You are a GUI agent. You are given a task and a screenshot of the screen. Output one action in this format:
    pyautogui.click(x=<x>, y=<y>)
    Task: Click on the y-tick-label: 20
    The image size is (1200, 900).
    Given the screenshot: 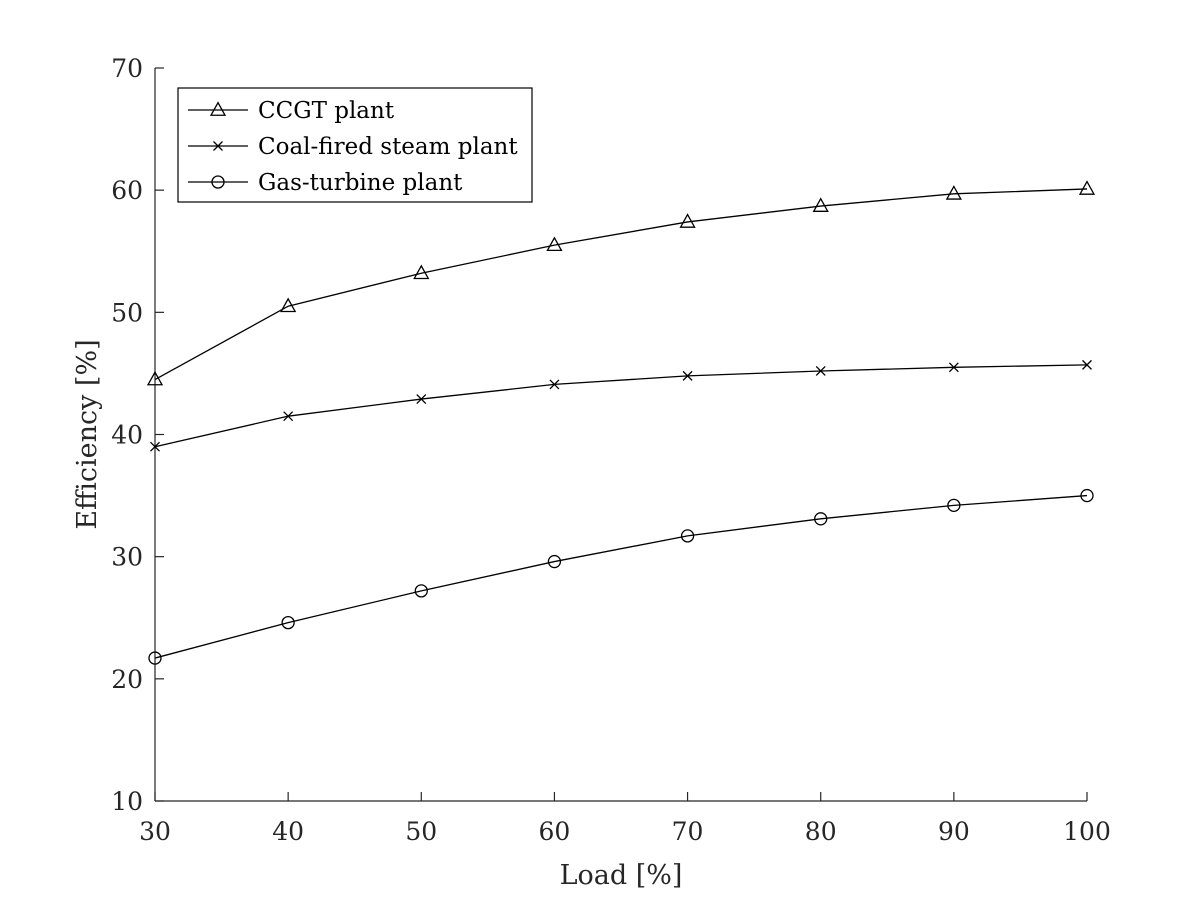 What is the action you would take?
    pyautogui.click(x=127, y=679)
    